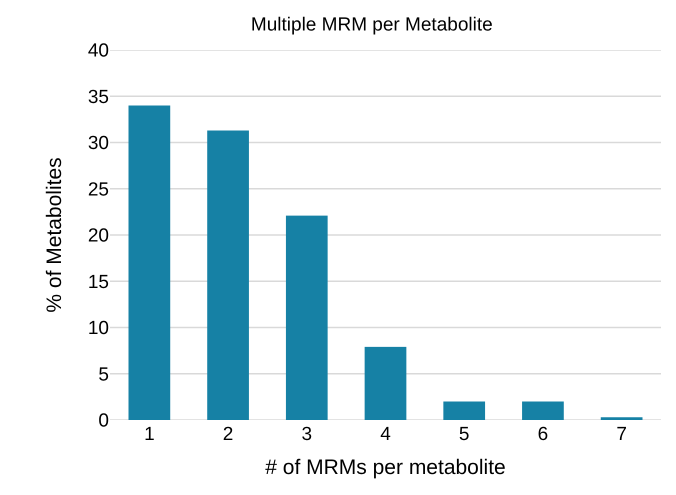 This screenshot has width=676, height=495. What do you see at coordinates (54, 235) in the screenshot?
I see `y-axis-title: % of Metabolites` at bounding box center [54, 235].